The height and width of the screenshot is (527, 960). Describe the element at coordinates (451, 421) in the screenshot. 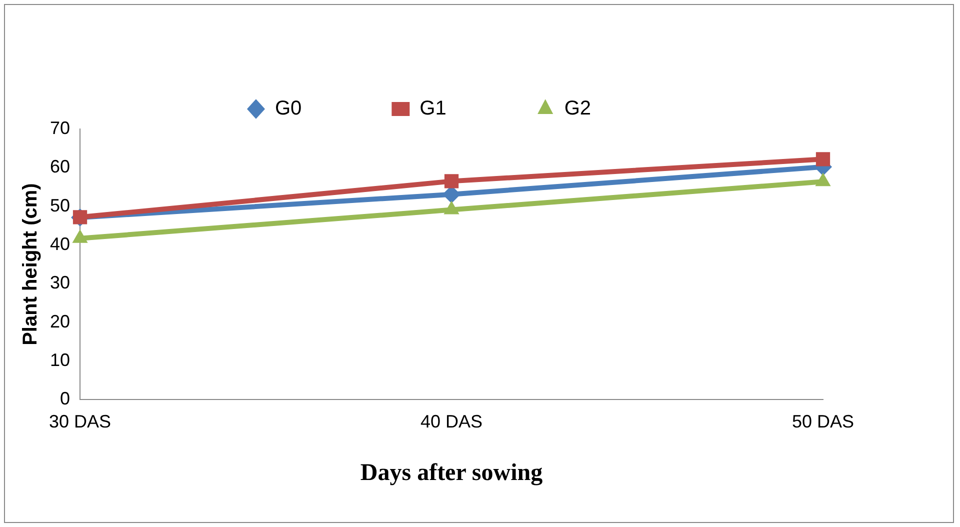

I see `x-tick-label: 40 DAS` at that location.